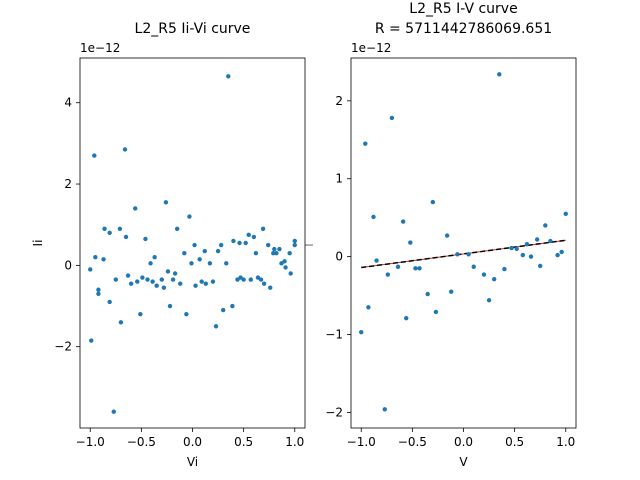 Image resolution: width=640 pixels, height=480 pixels. Describe the element at coordinates (68, 103) in the screenshot. I see `y-tick-label: 4` at that location.